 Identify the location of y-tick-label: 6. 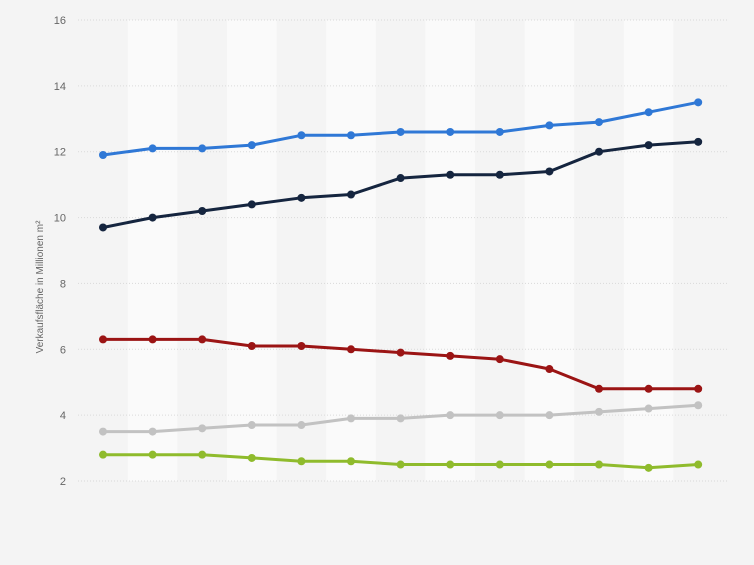
(63, 350).